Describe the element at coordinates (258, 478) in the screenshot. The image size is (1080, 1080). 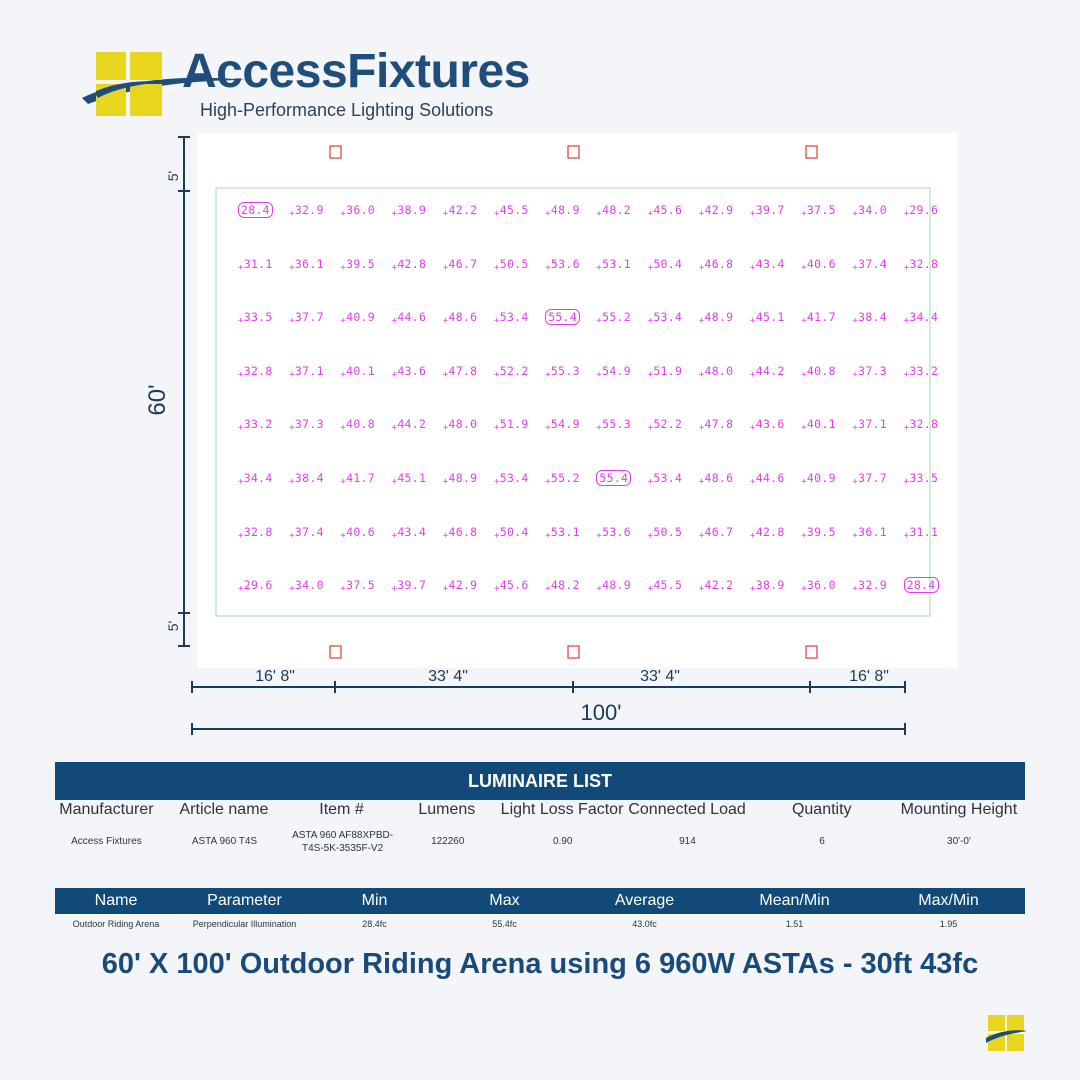
I see `illuminance-value-text: 34.4` at that location.